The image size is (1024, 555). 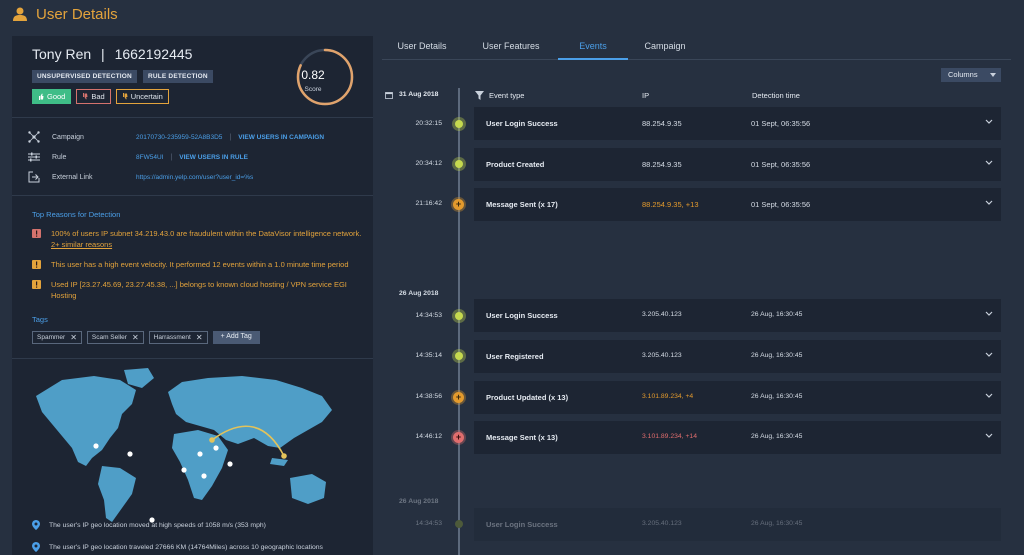 What do you see at coordinates (512, 14) in the screenshot?
I see `page-header: User Details` at bounding box center [512, 14].